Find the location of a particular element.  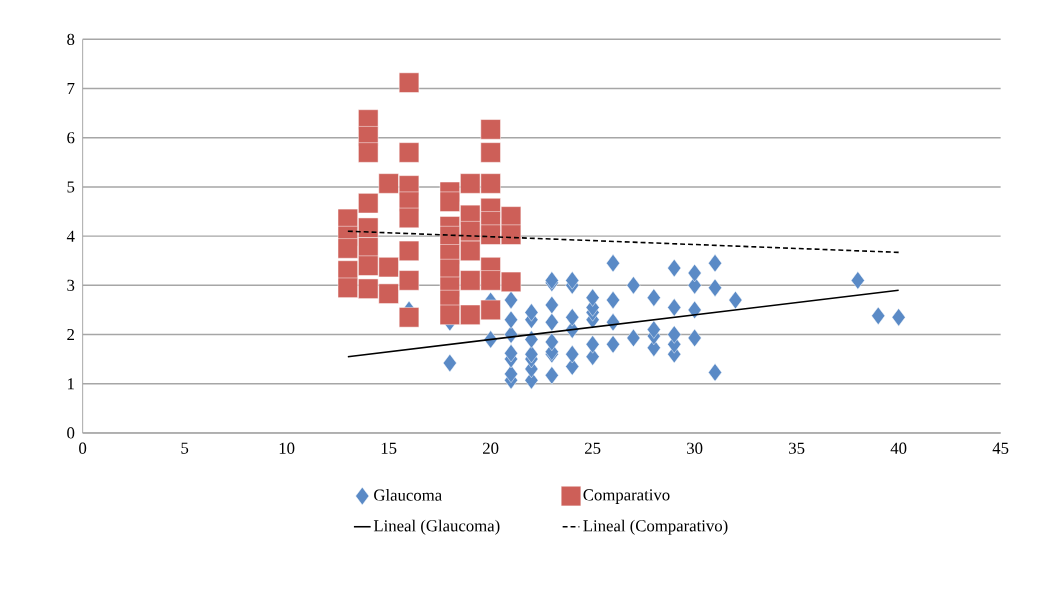

x-tick-label: 25 is located at coordinates (593, 448).